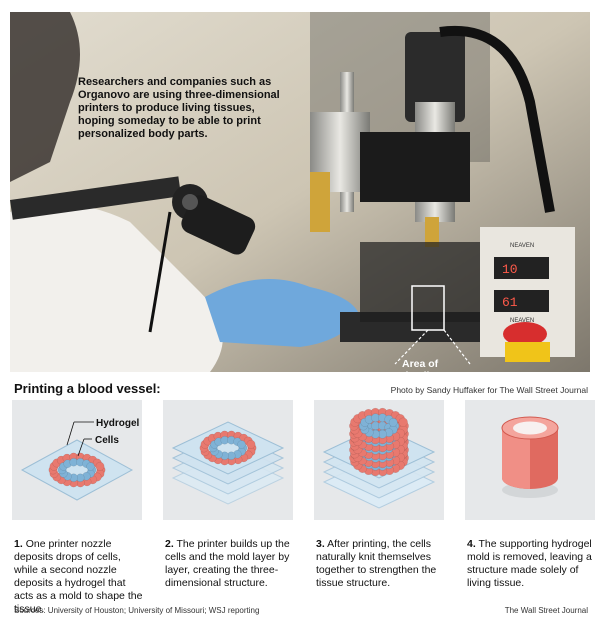  I want to click on glove-shape, so click(282, 313).